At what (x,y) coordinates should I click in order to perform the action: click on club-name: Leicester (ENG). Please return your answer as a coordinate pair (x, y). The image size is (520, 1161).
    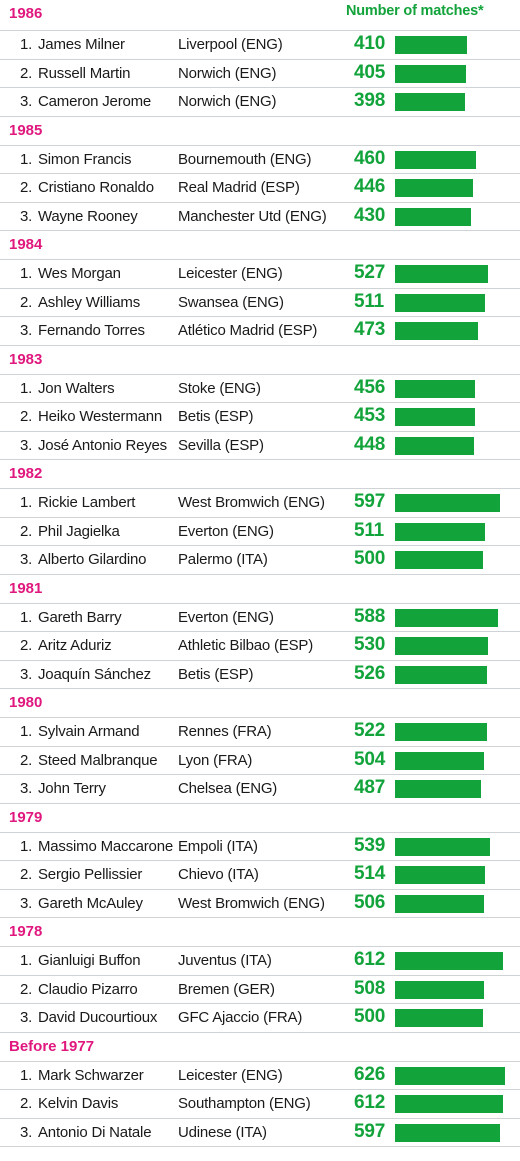
    Looking at the image, I should click on (230, 1075).